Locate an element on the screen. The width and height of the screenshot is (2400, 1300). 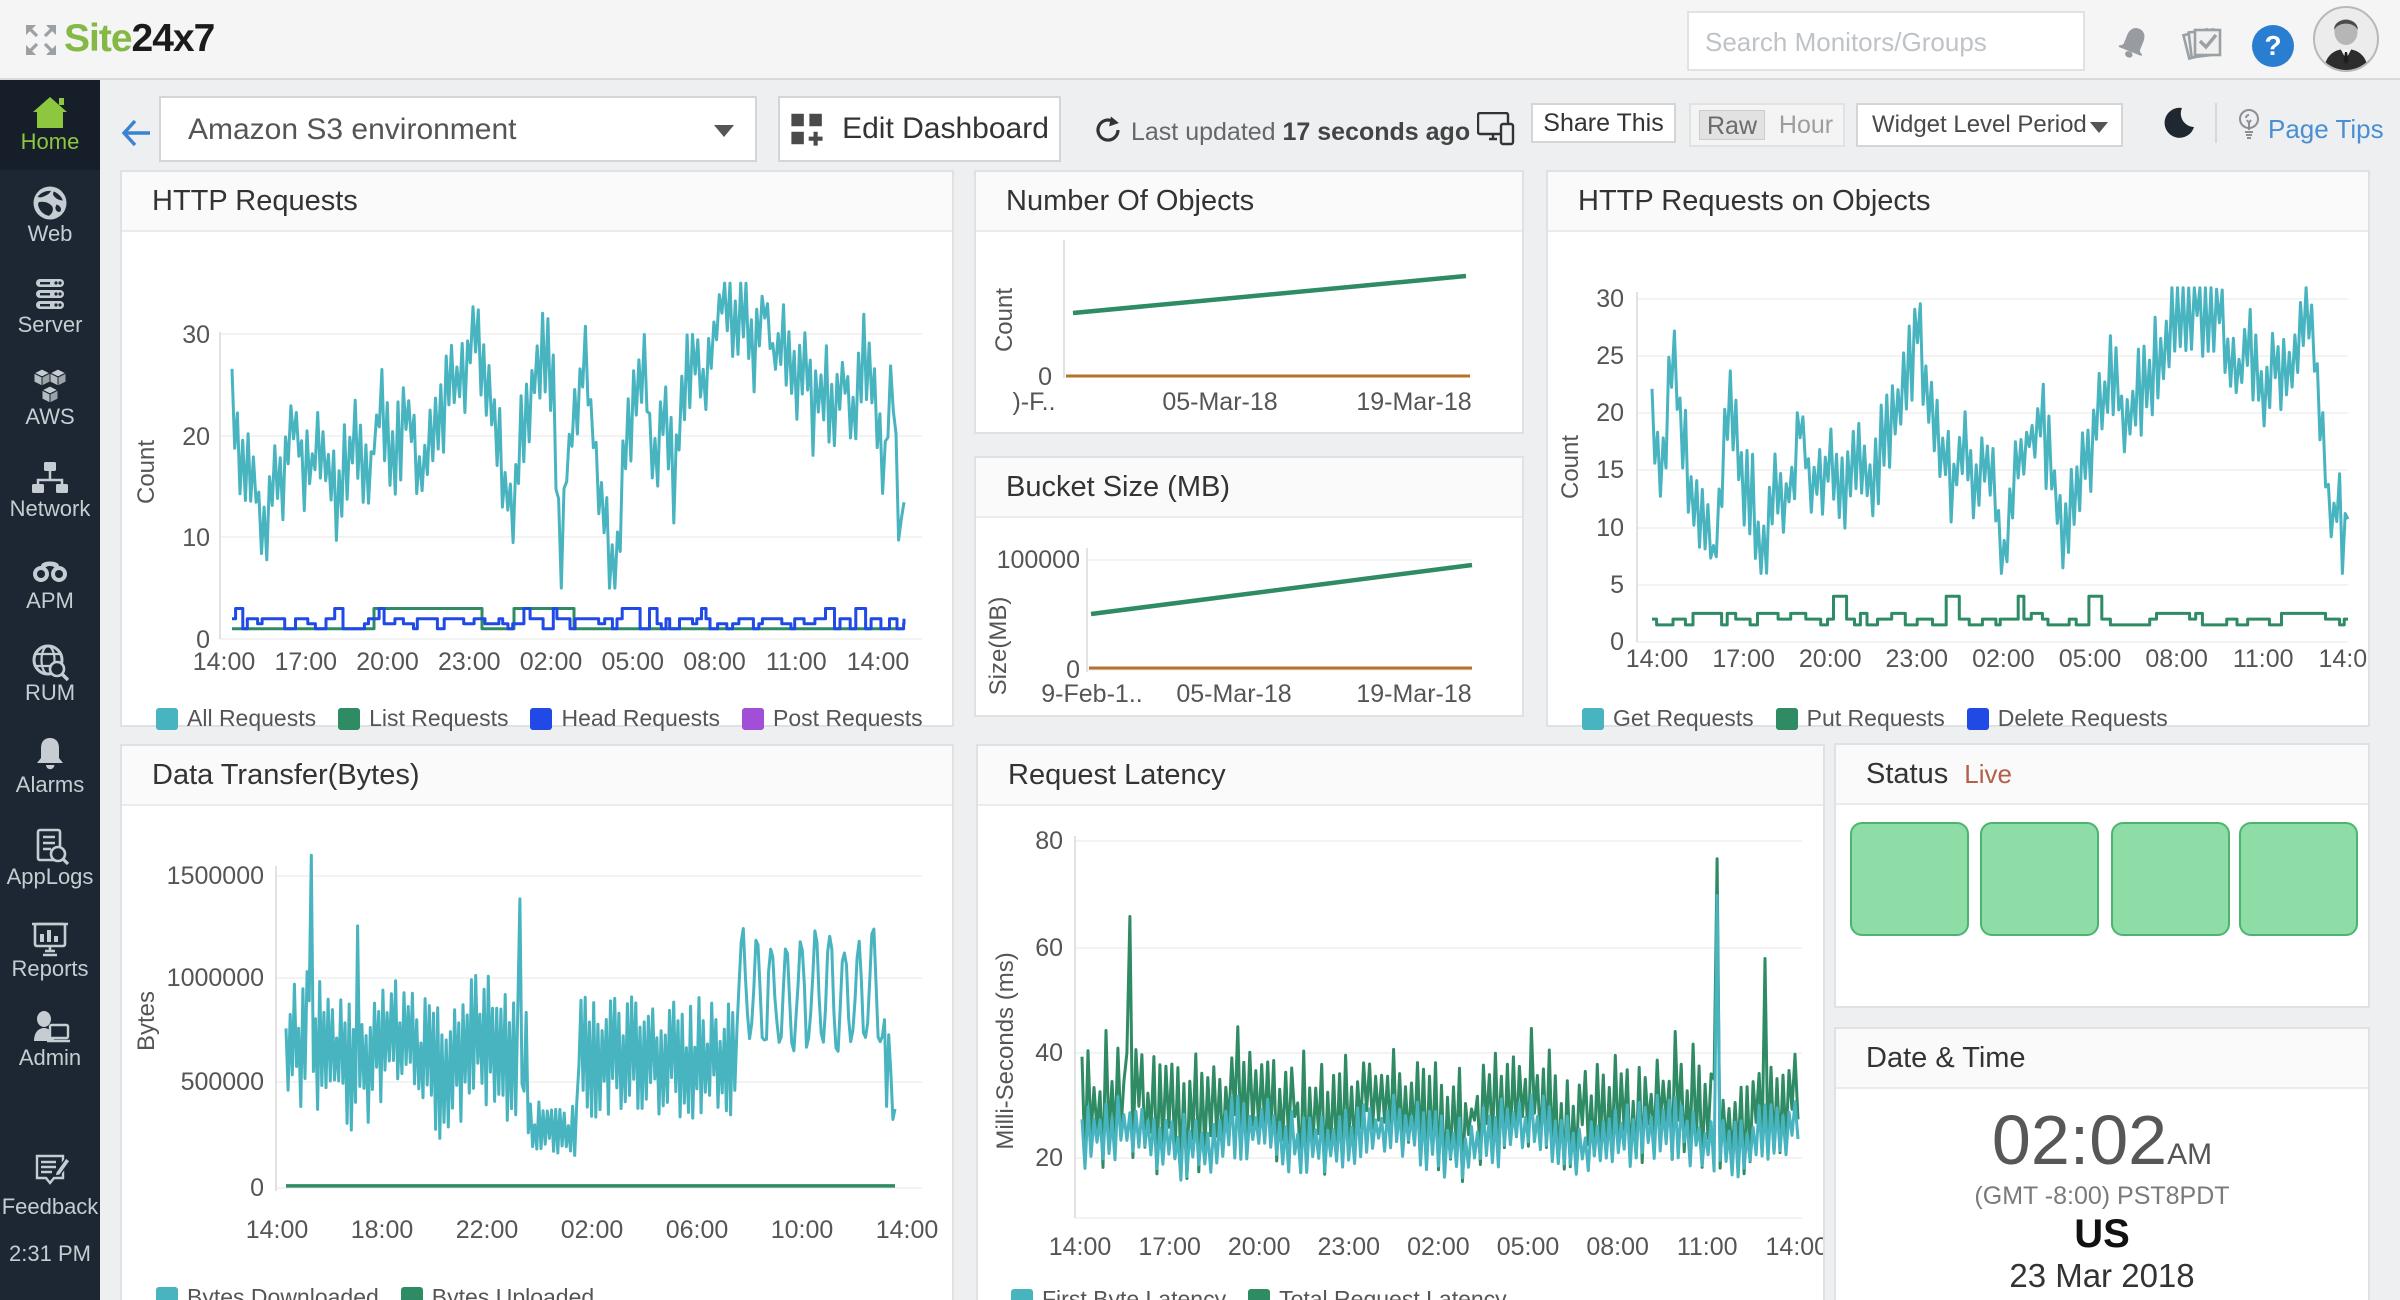
svg-text: 100000 is located at coordinates (1038, 560).